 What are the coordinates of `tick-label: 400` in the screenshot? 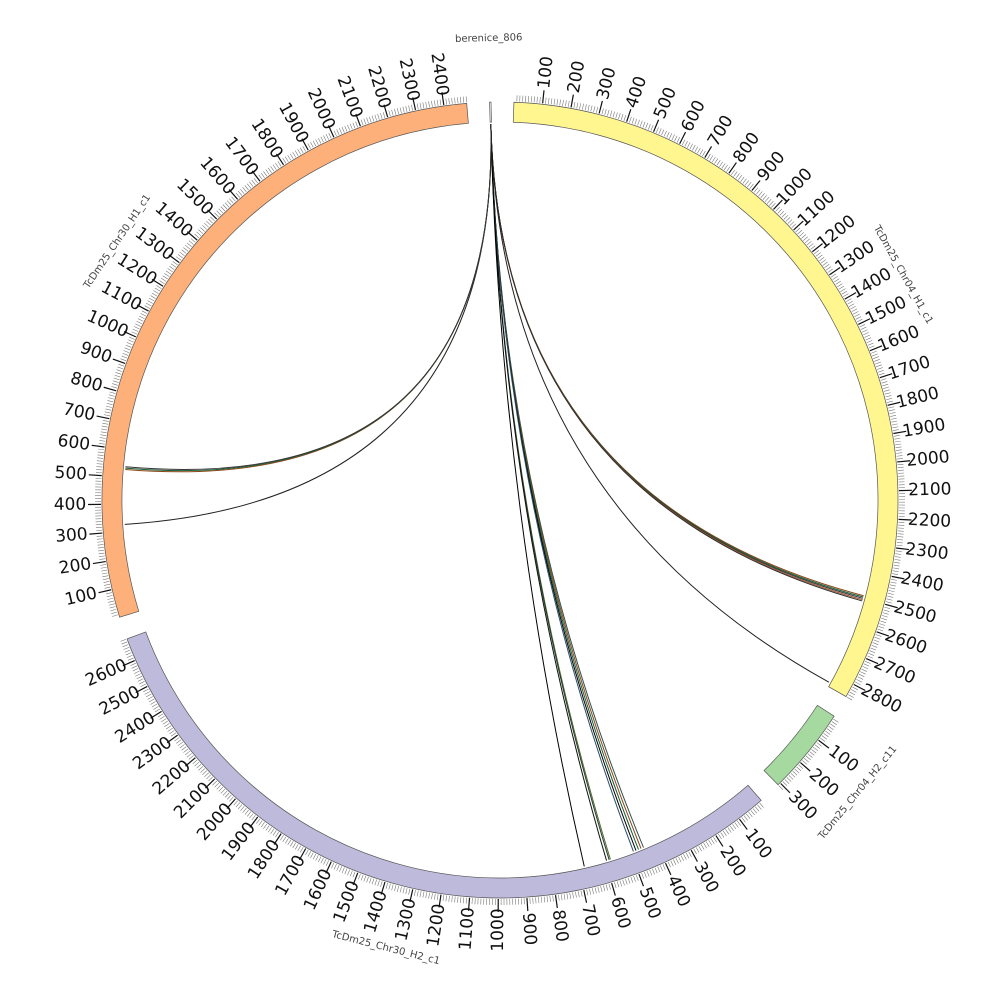 It's located at (70, 505).